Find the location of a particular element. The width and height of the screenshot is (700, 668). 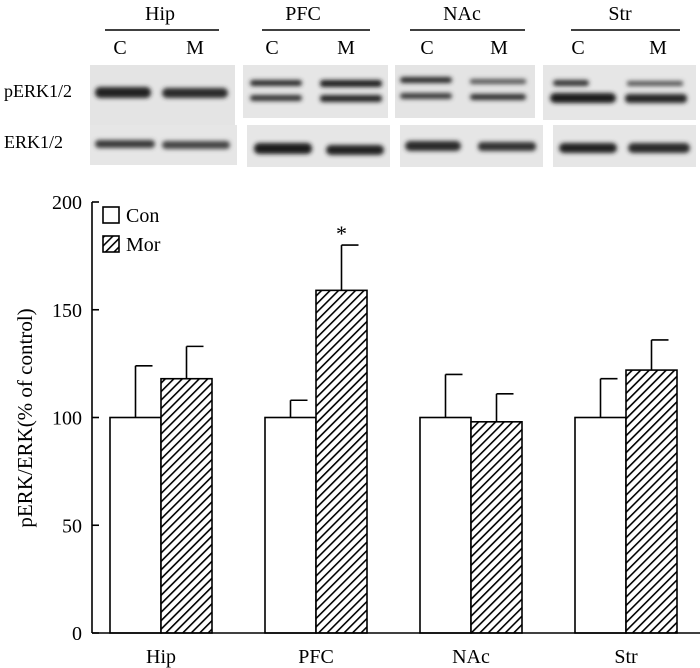

legend-swatch-mor is located at coordinates (111, 244).